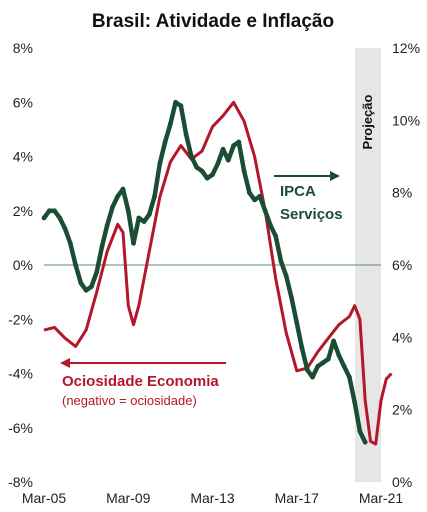 The height and width of the screenshot is (512, 427). Describe the element at coordinates (213, 21) in the screenshot. I see `chart-title: Brasil: Atividade e Inflação` at that location.